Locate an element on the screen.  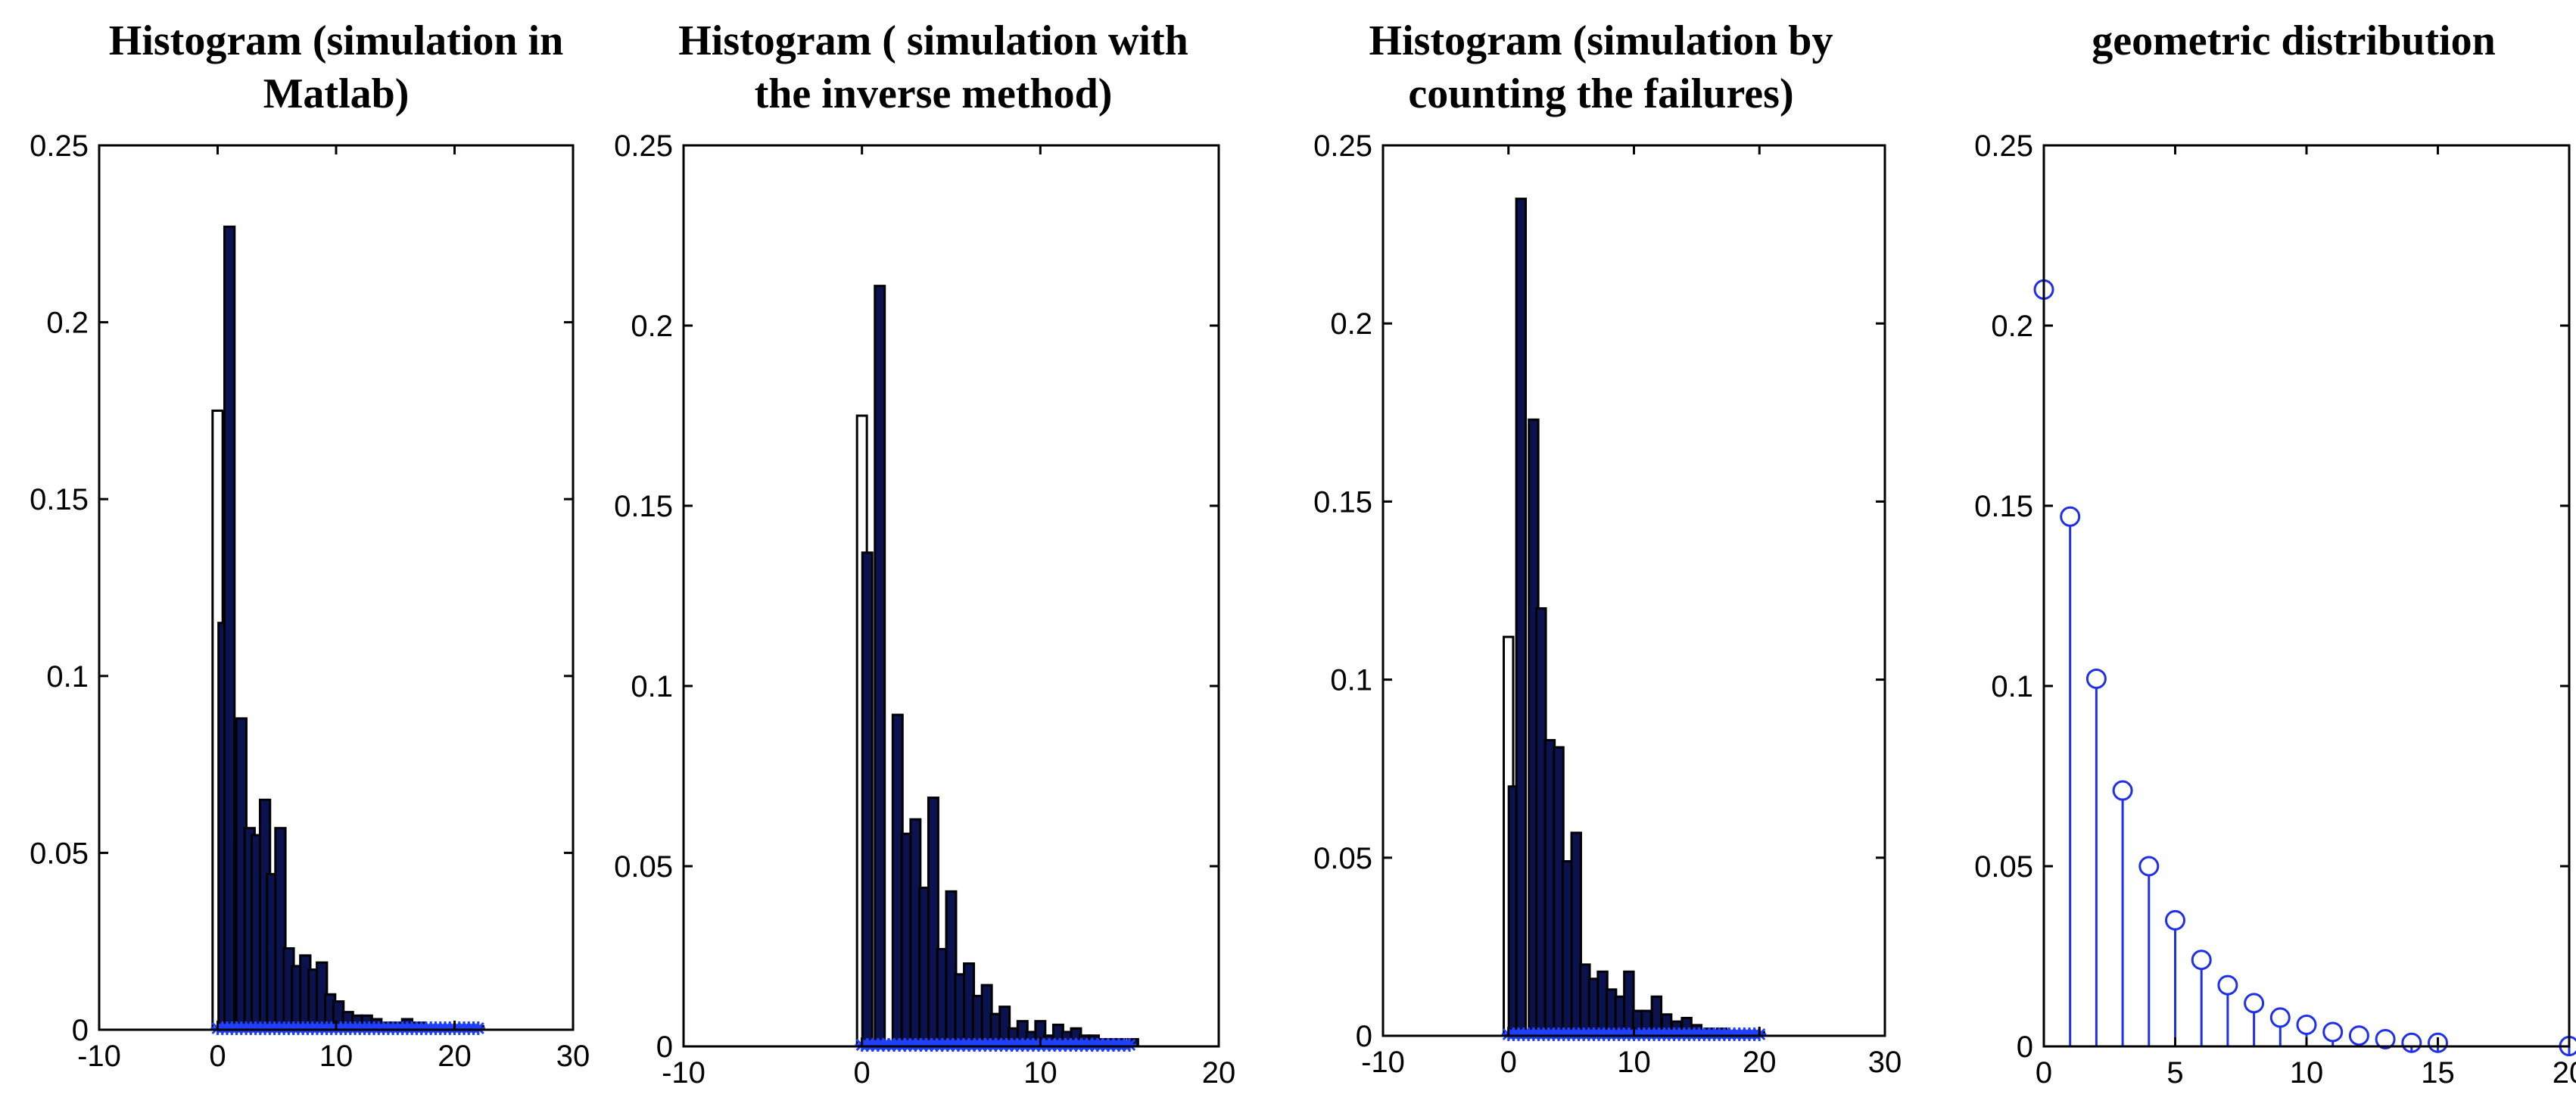
chart-title: Histogram ( simulation with is located at coordinates (933, 40).